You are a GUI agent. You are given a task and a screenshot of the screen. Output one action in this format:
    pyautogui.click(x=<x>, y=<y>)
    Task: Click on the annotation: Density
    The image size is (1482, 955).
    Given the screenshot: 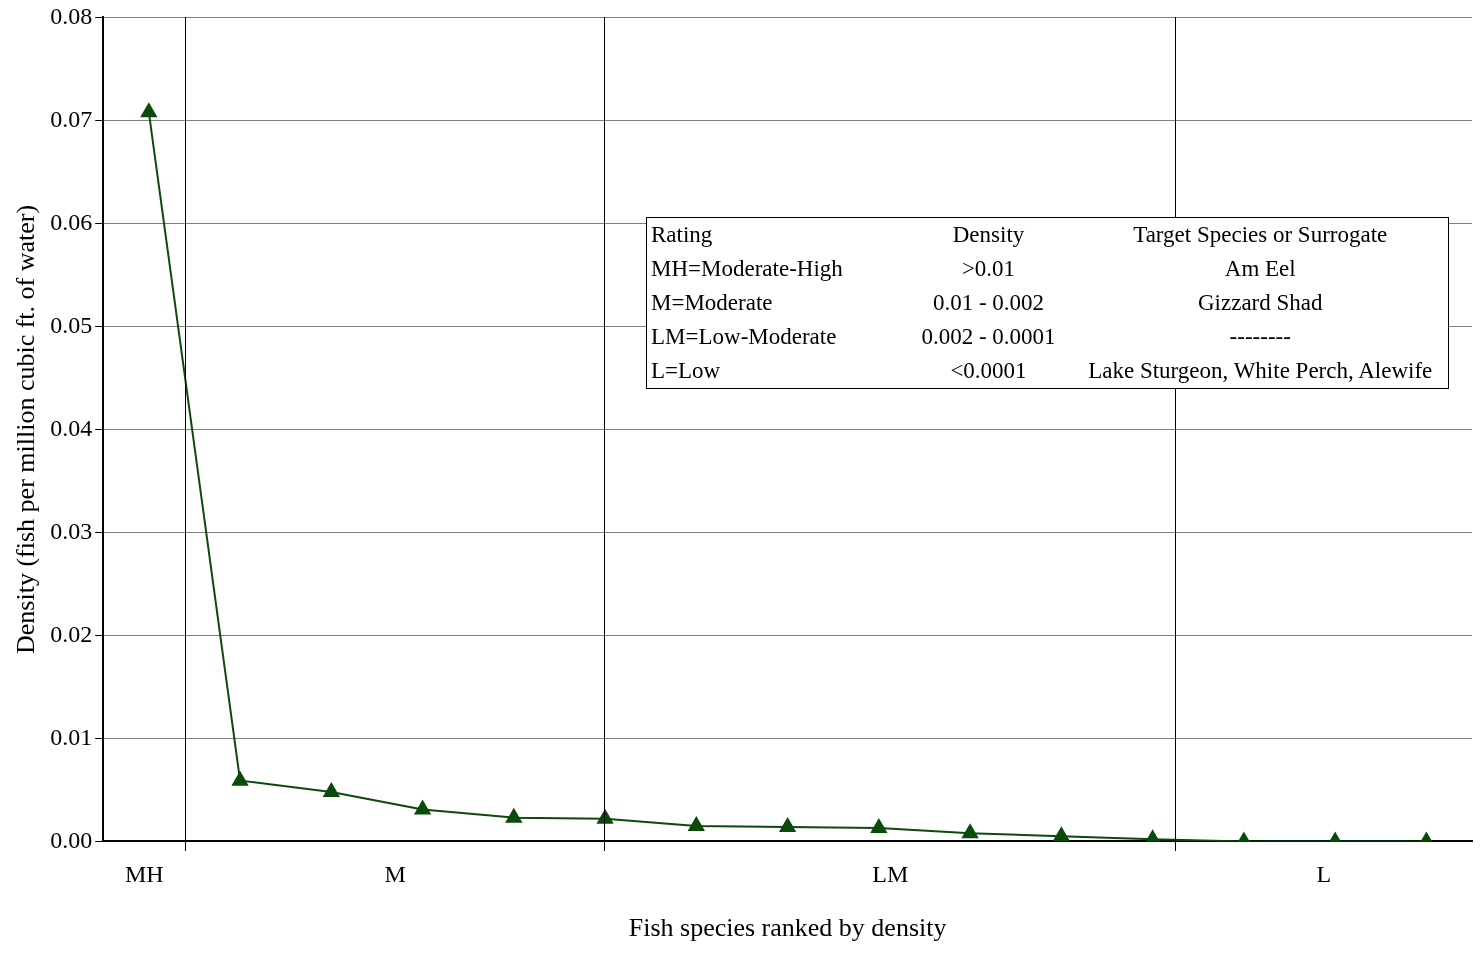 What is the action you would take?
    pyautogui.click(x=988, y=235)
    